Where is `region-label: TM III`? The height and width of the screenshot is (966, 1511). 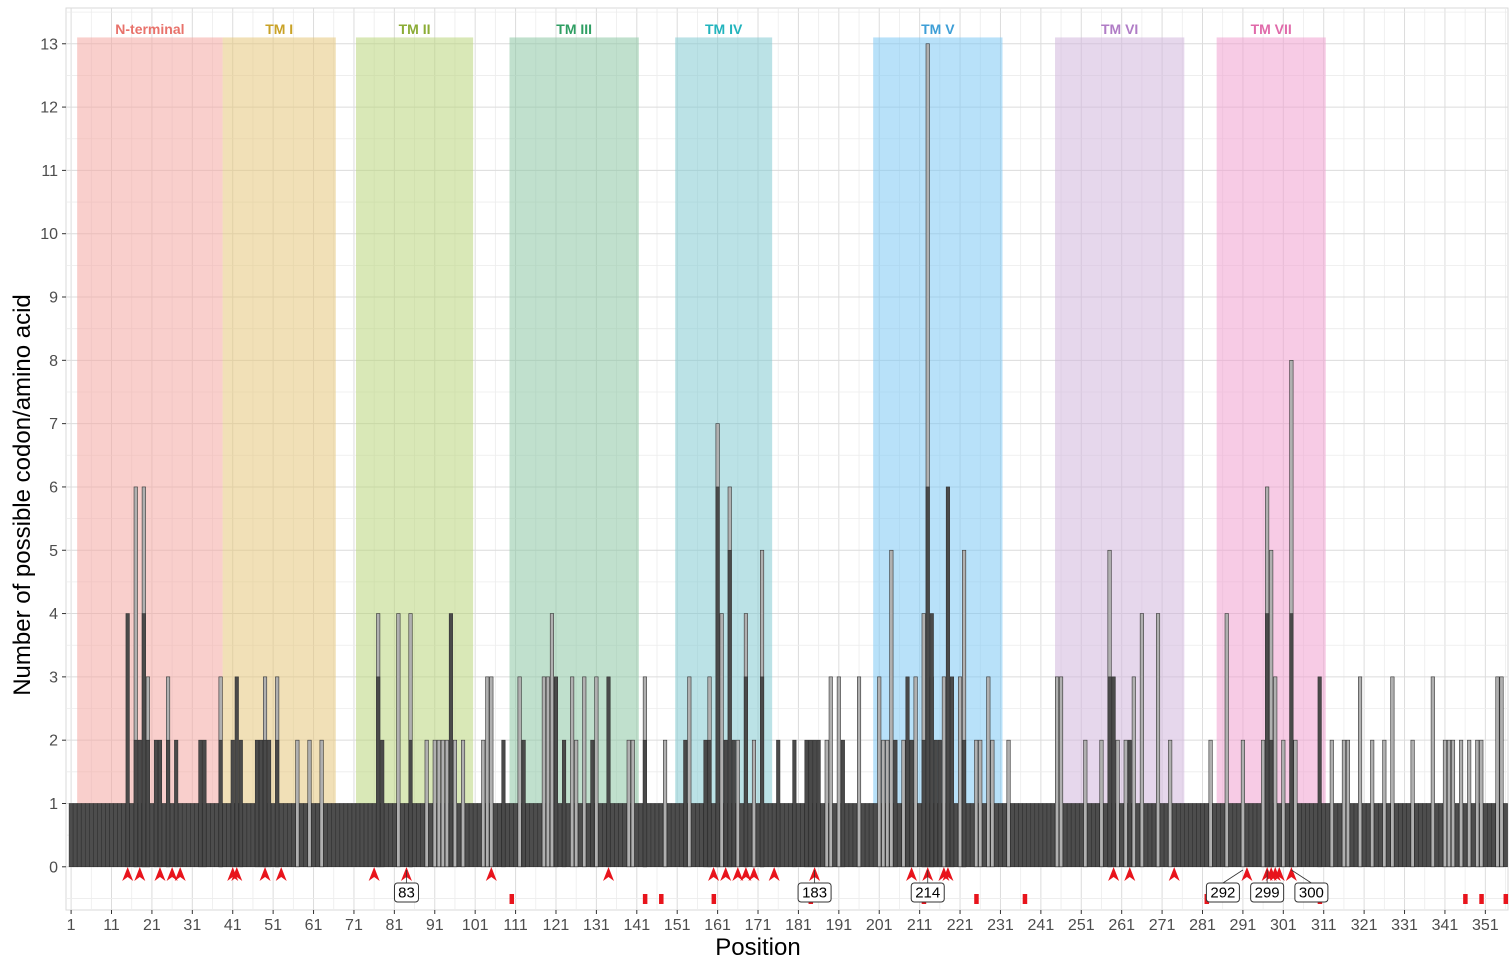 region-label: TM III is located at coordinates (574, 29).